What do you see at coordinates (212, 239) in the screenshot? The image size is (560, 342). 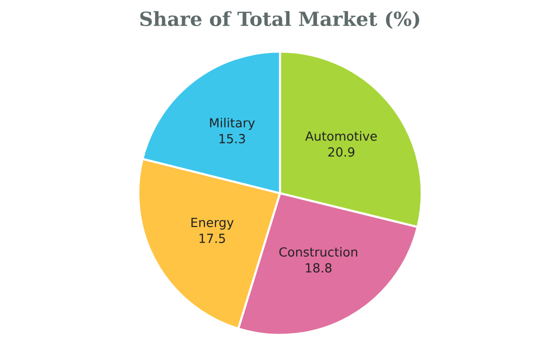 I see `data-label: 17.5` at bounding box center [212, 239].